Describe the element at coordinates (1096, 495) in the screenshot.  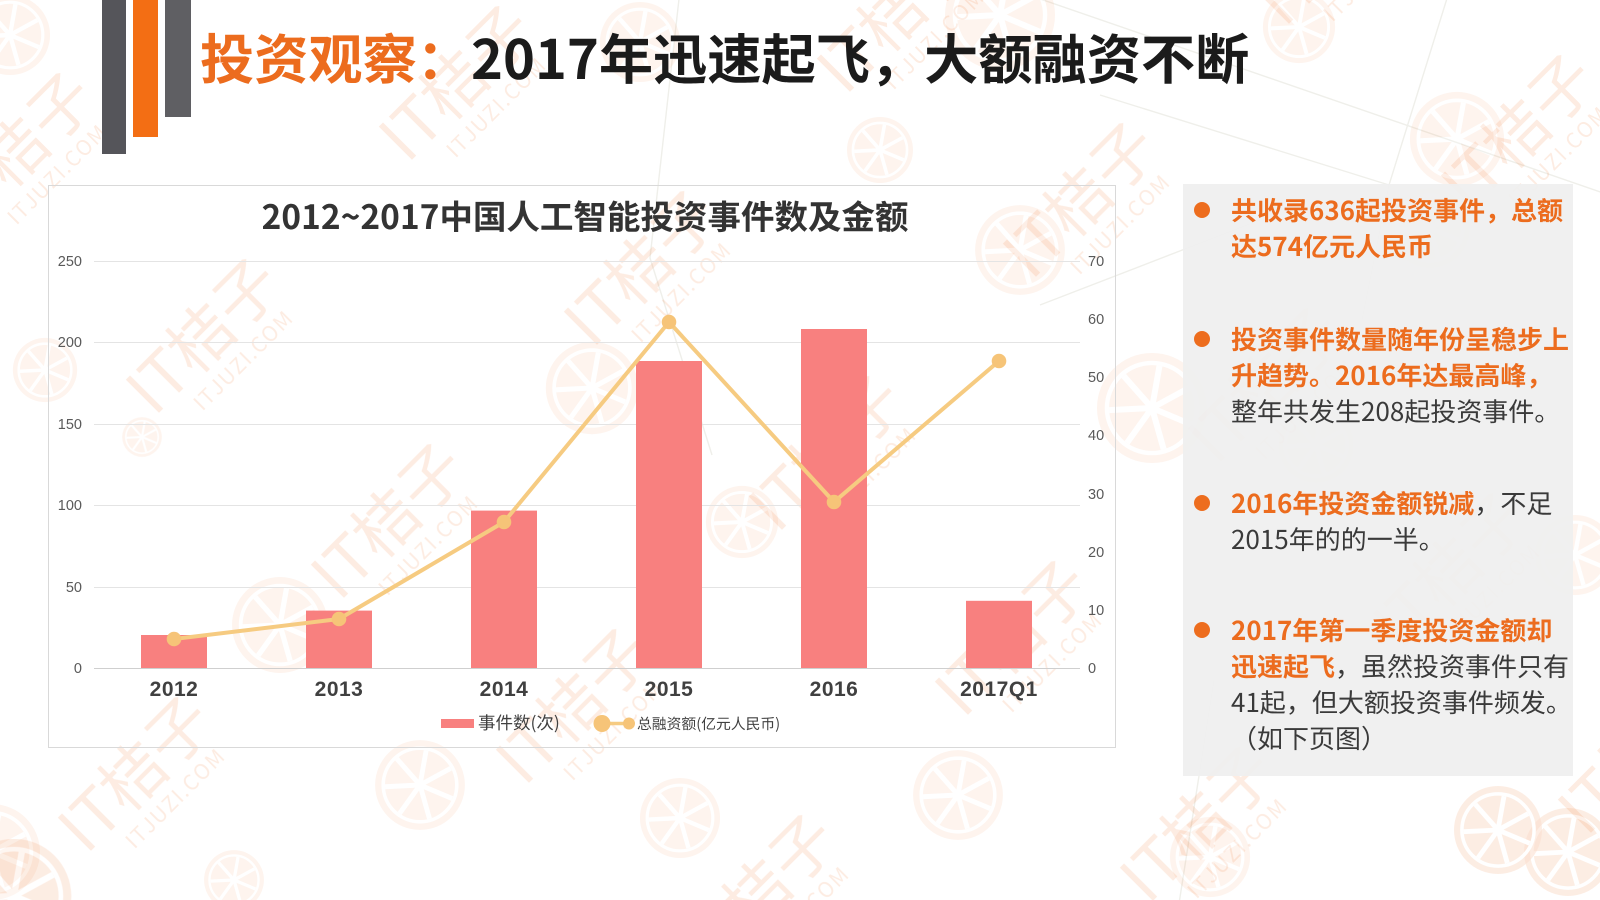
I see `svg-text: 30` at that location.